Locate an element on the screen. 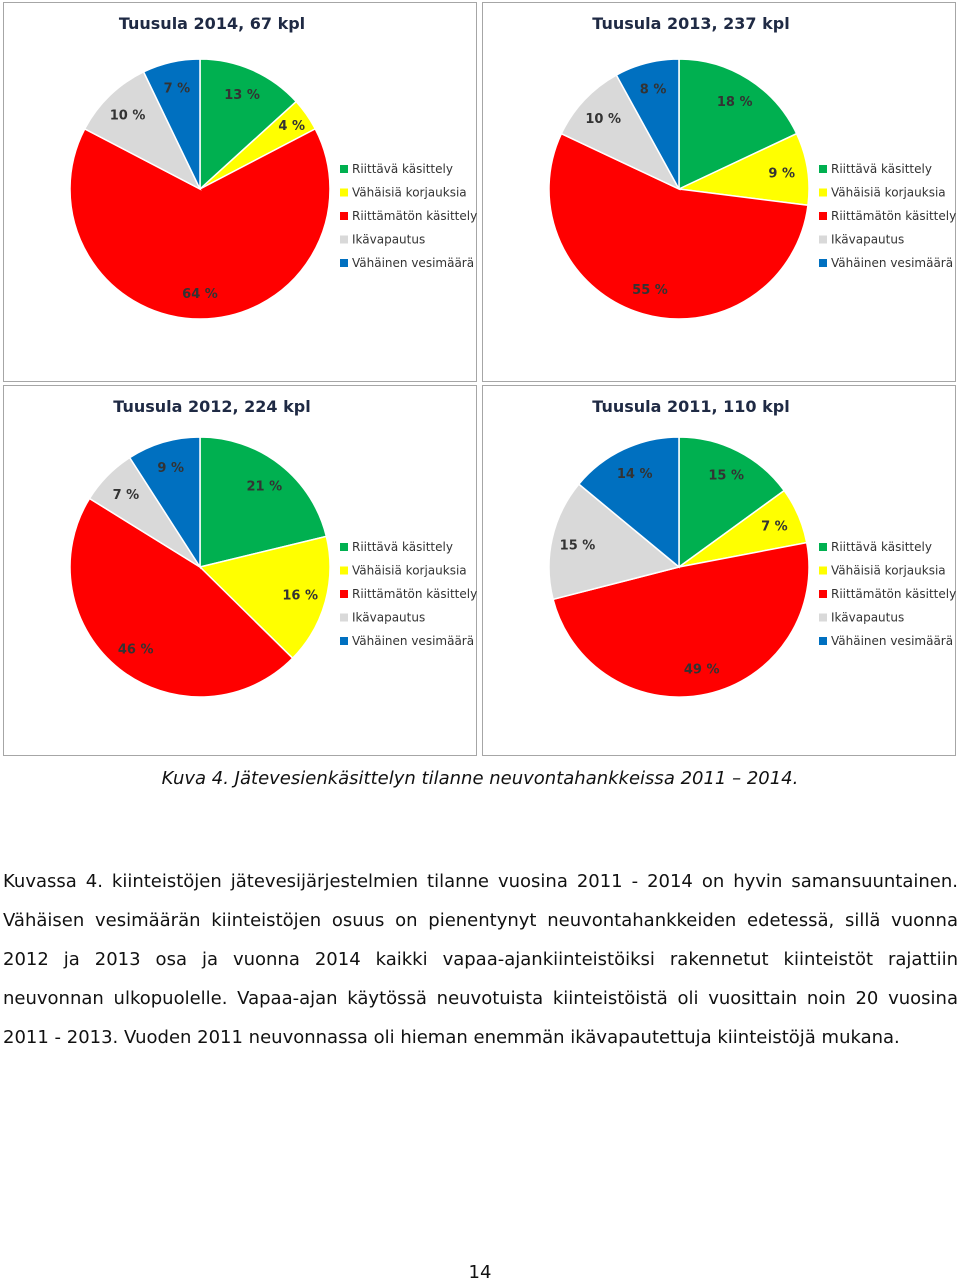  slice-label-riittava-kasittely: 18 % is located at coordinates (735, 102).